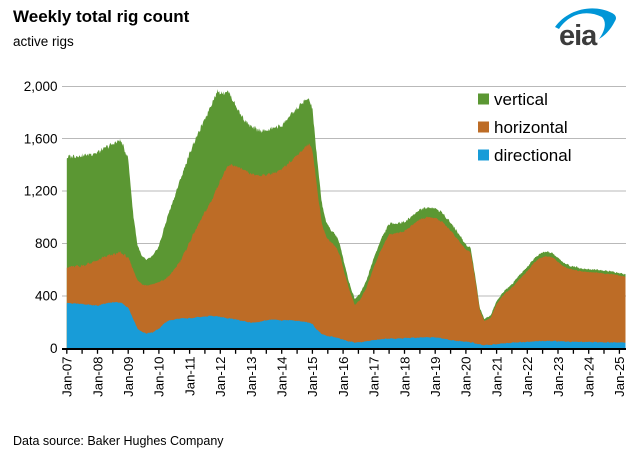 The height and width of the screenshot is (460, 626). What do you see at coordinates (466, 377) in the screenshot?
I see `x-tick-label: Jan-20` at bounding box center [466, 377].